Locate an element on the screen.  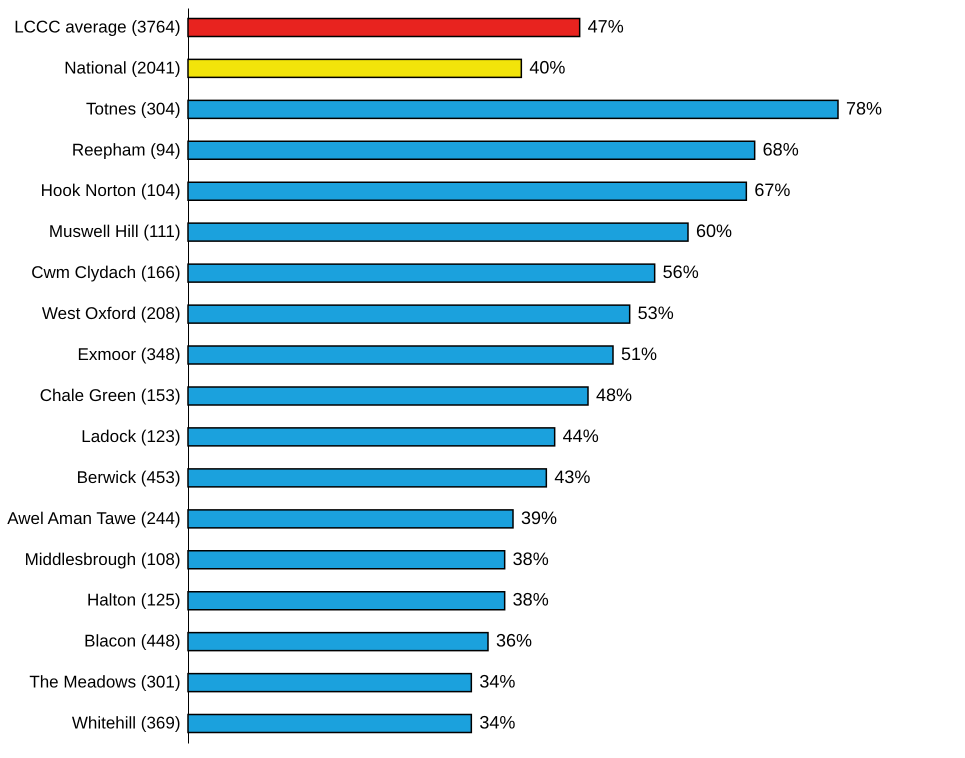
y-tick-label: The Meadows (301) is located at coordinates (104, 682).